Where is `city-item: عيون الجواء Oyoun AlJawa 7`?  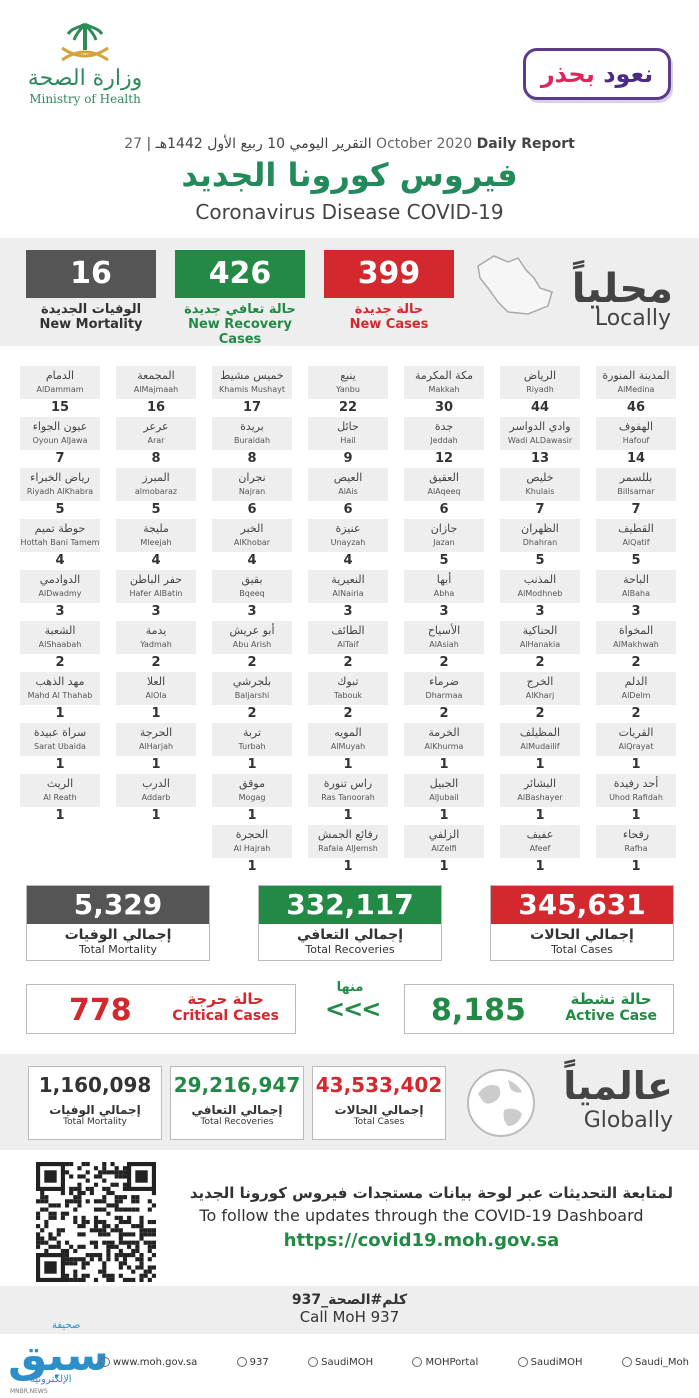
city-item: عيون الجواء Oyoun AlJawa 7 is located at coordinates (60, 442).